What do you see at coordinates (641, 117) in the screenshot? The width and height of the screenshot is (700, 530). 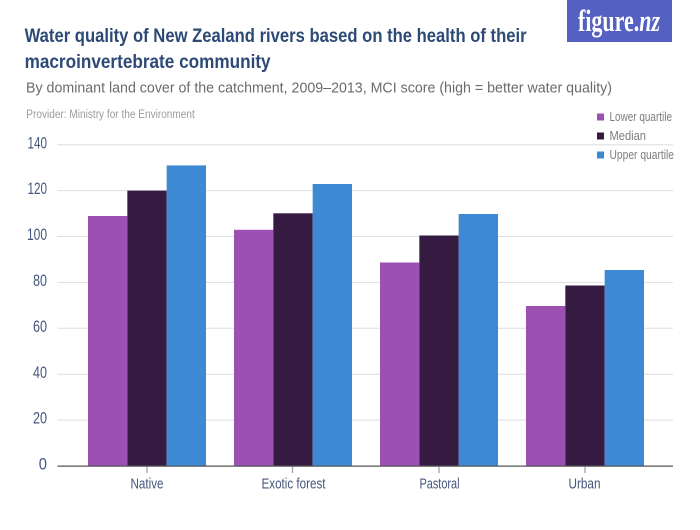 I see `svg-text: Lower quartile` at bounding box center [641, 117].